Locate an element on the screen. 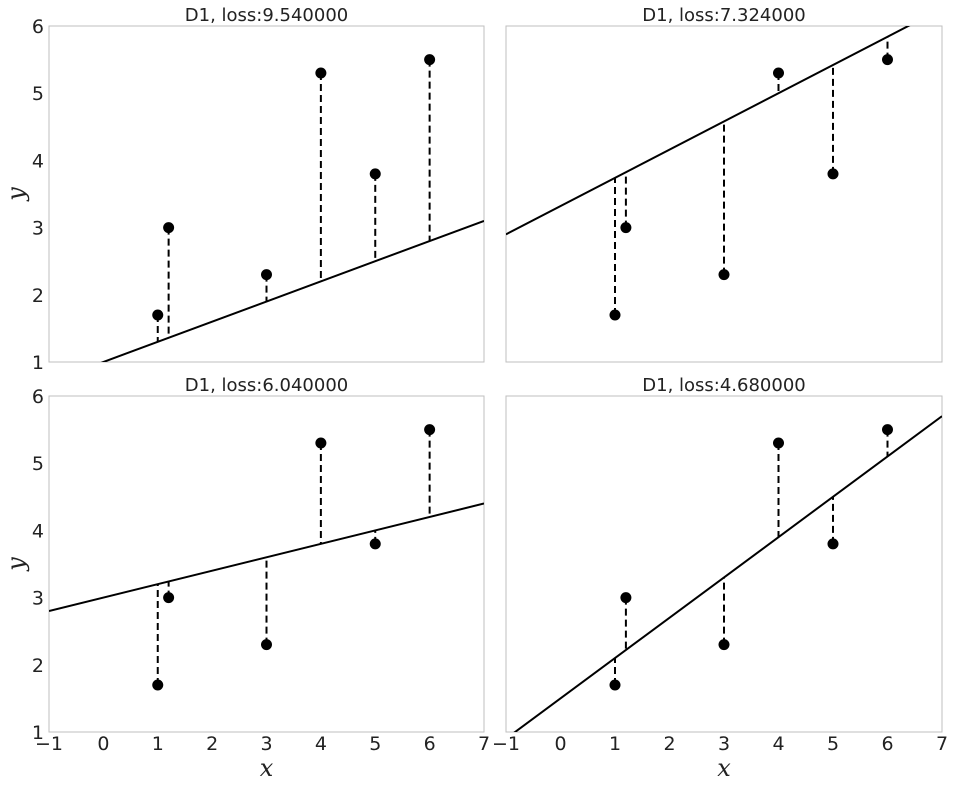 The height and width of the screenshot is (788, 953). subplot-title: D1, loss:6.040000 is located at coordinates (266, 385).